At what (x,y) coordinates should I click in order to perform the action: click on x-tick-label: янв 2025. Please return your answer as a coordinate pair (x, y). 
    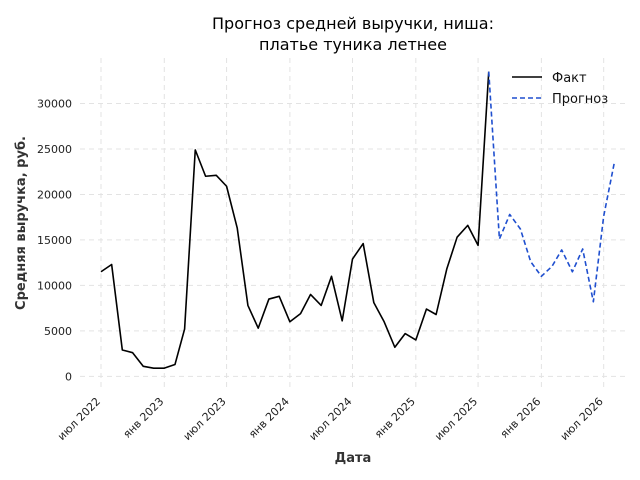
    Looking at the image, I should click on (395, 418).